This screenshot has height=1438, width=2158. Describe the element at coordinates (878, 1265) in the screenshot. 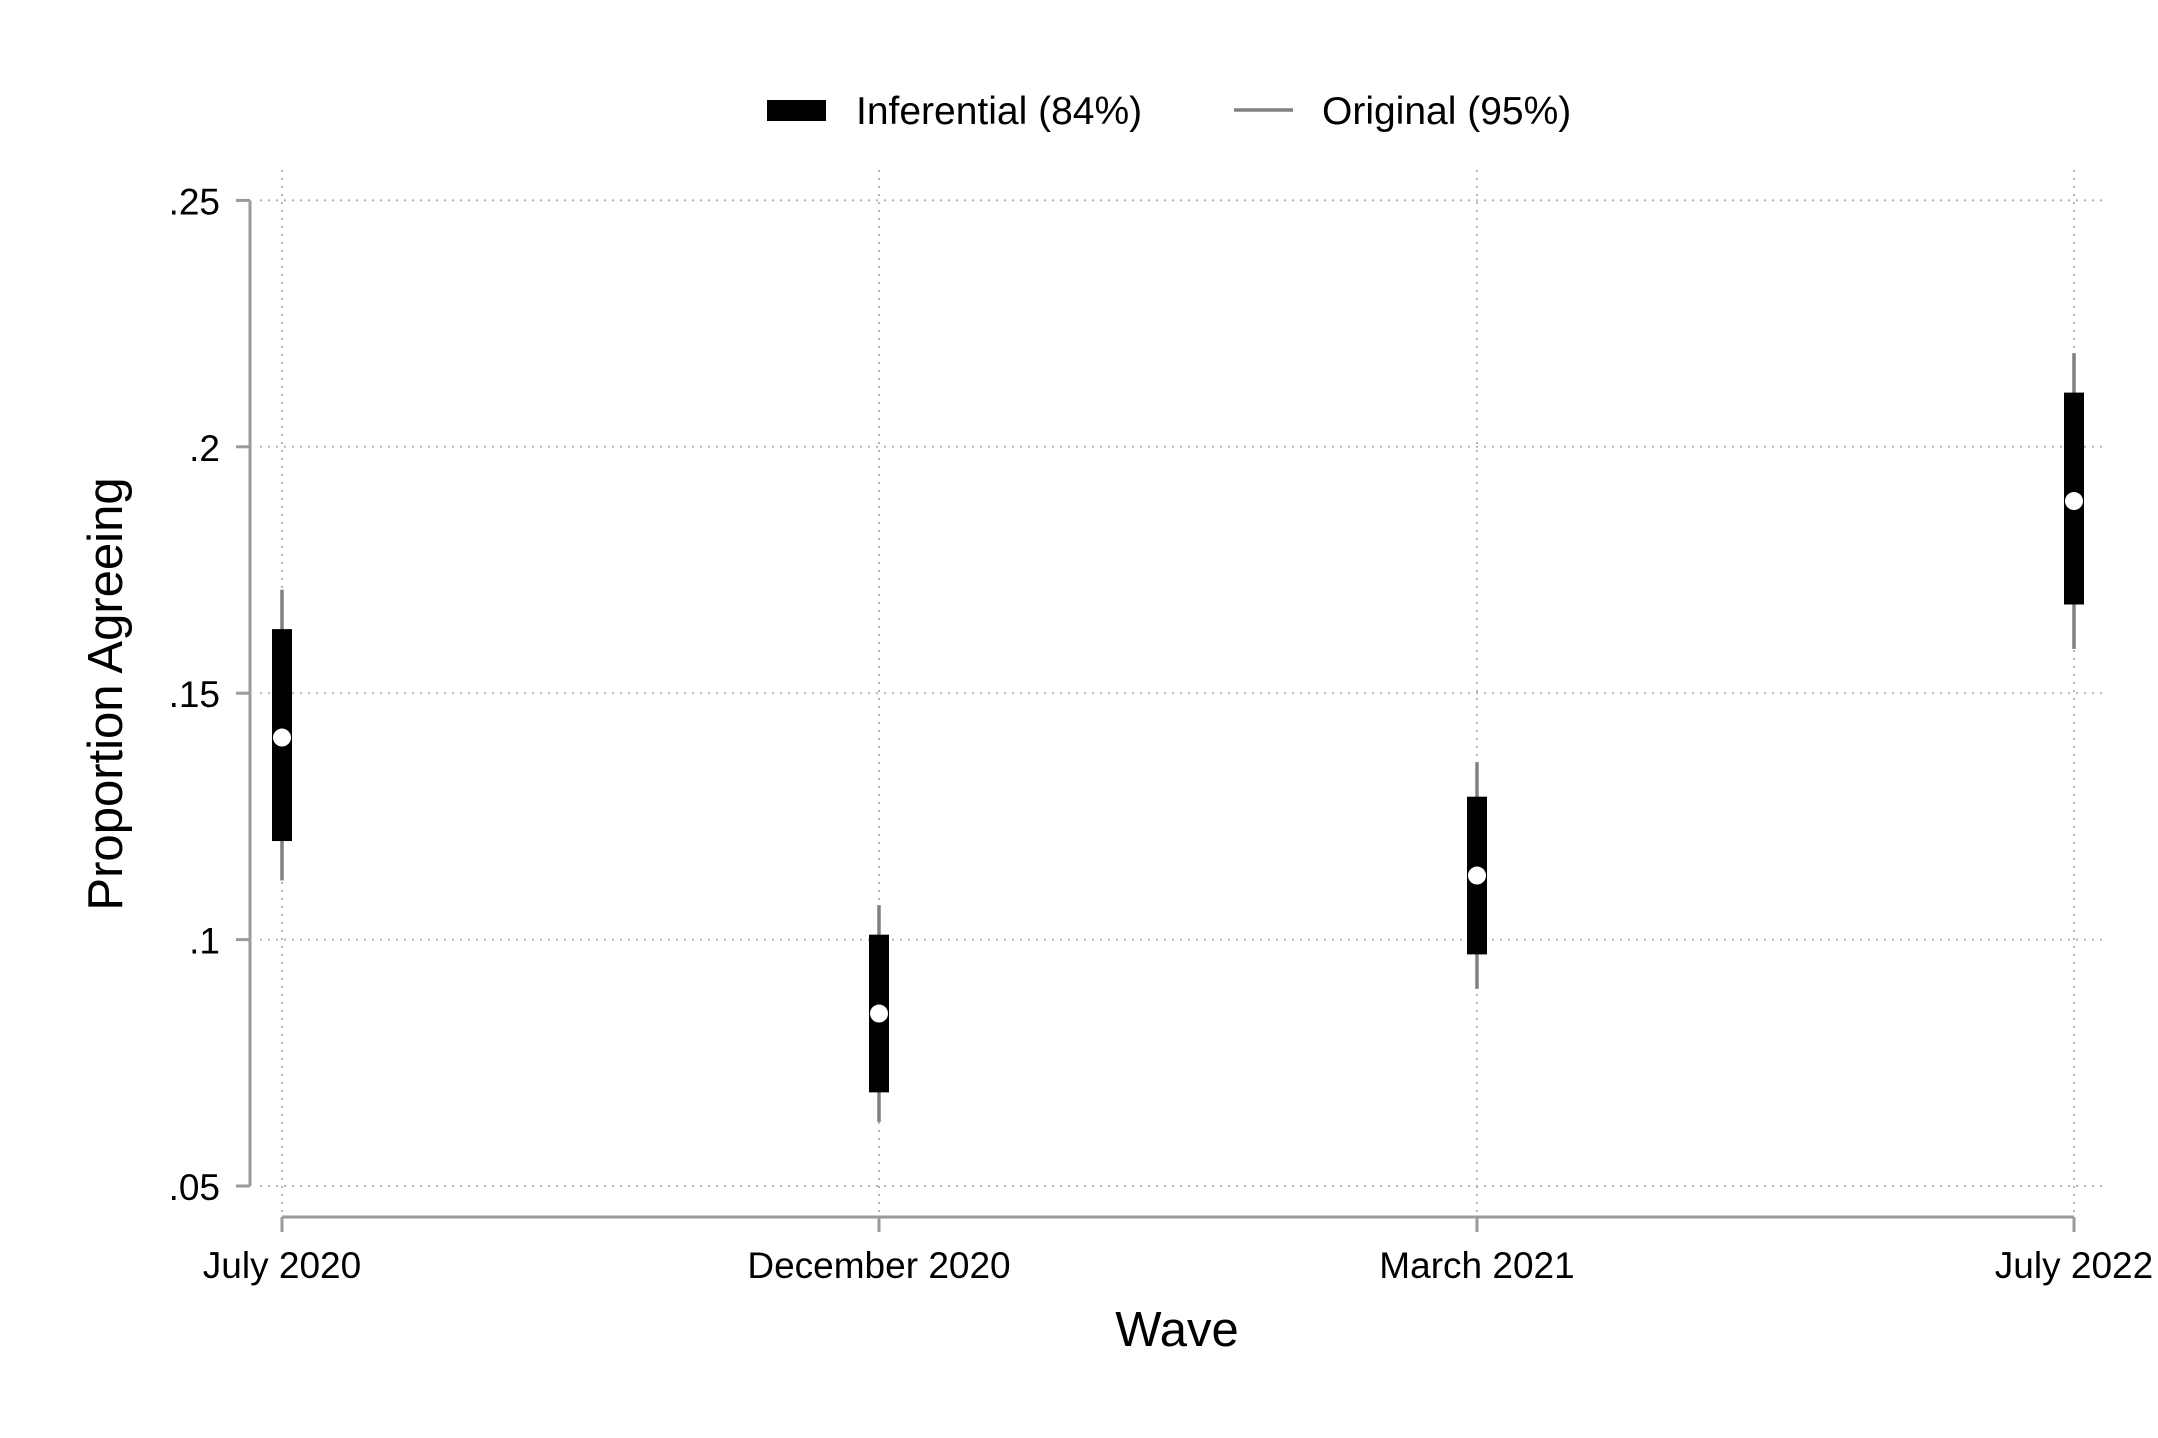

I see `x-tick-label: December 2020` at that location.